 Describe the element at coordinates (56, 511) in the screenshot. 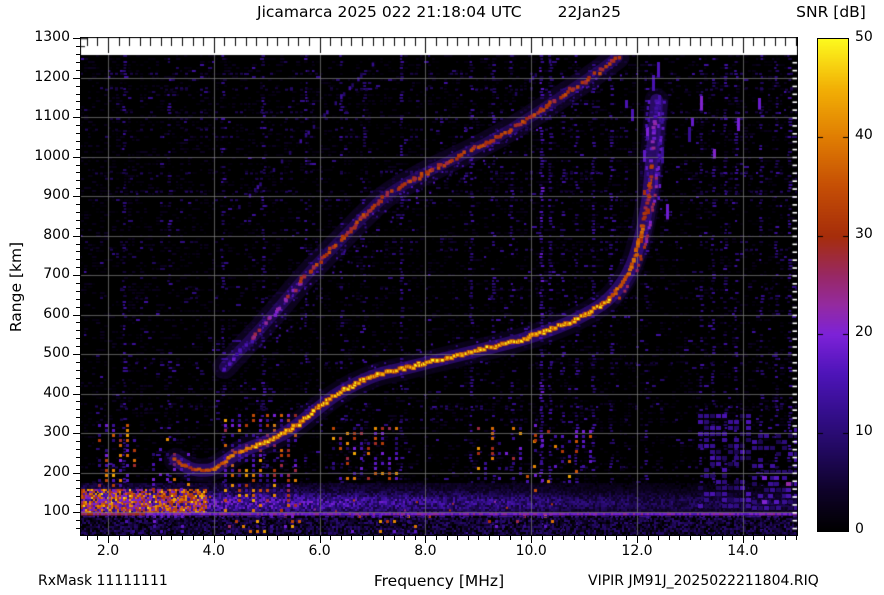

I see `y-tick-label: 100` at that location.